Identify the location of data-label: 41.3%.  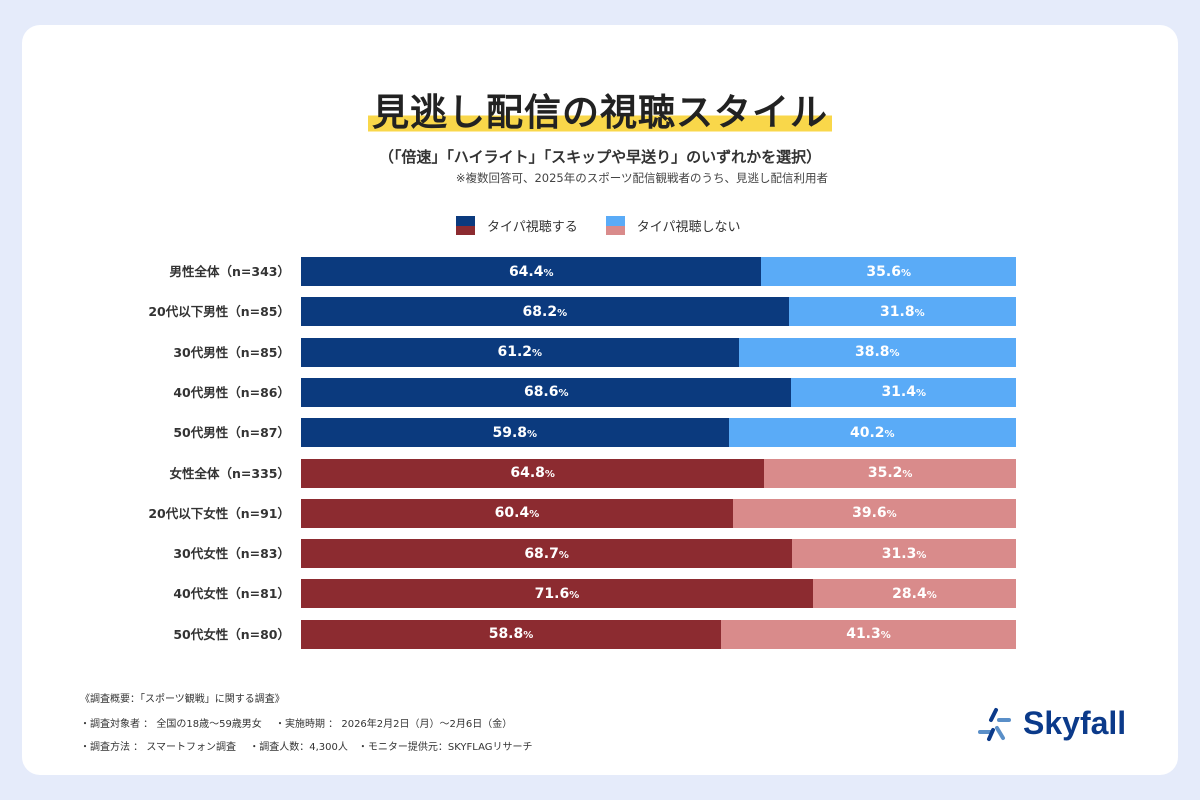
(868, 634).